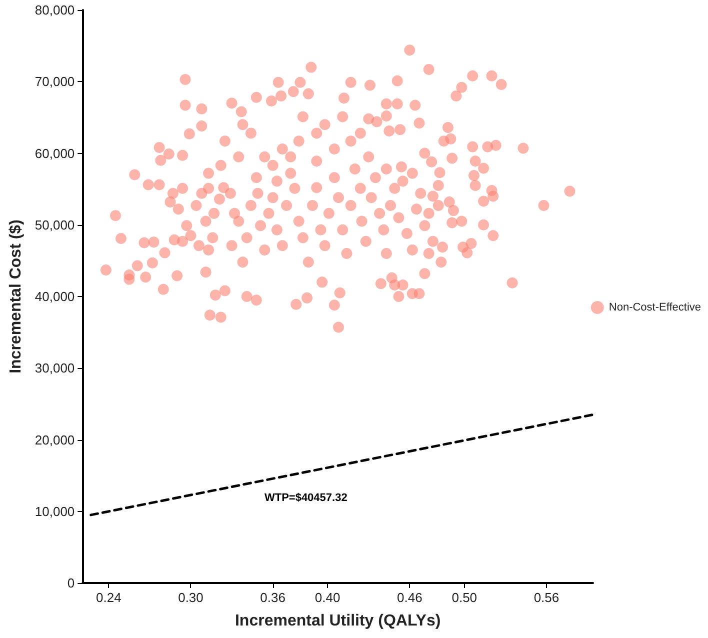  I want to click on annotation: WTP=$40457.32, so click(306, 498).